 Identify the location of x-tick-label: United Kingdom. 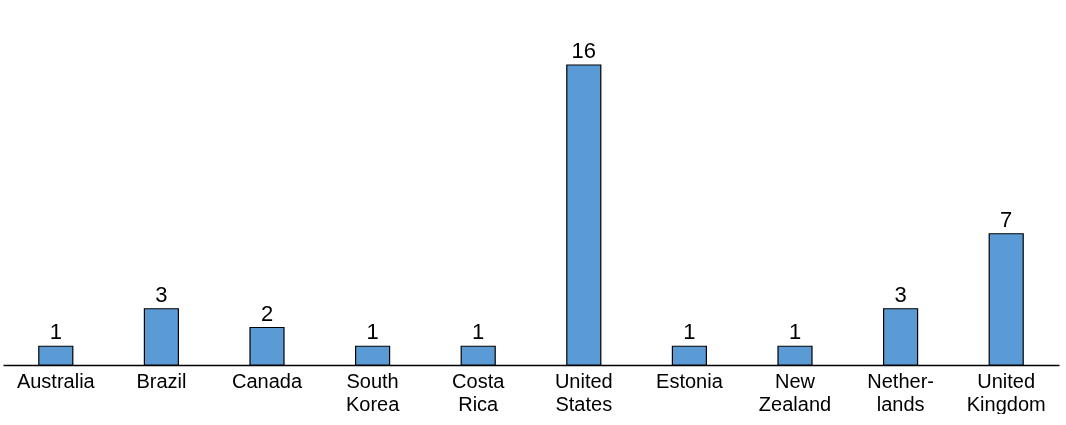
(1006, 392).